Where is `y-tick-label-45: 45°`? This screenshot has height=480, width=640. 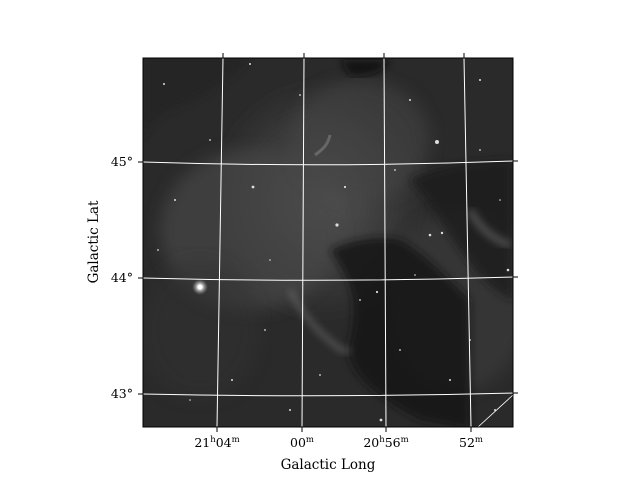 y-tick-label-45: 45° is located at coordinates (122, 161).